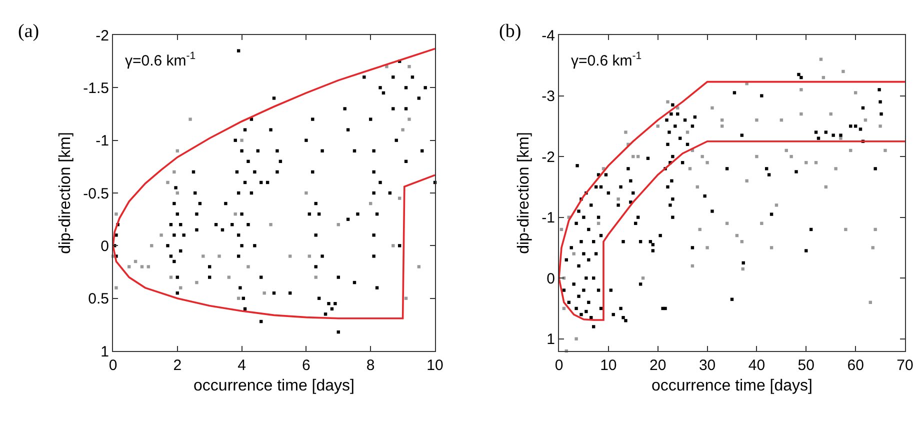  Describe the element at coordinates (96, 88) in the screenshot. I see `y-tick-label: -1.5` at that location.